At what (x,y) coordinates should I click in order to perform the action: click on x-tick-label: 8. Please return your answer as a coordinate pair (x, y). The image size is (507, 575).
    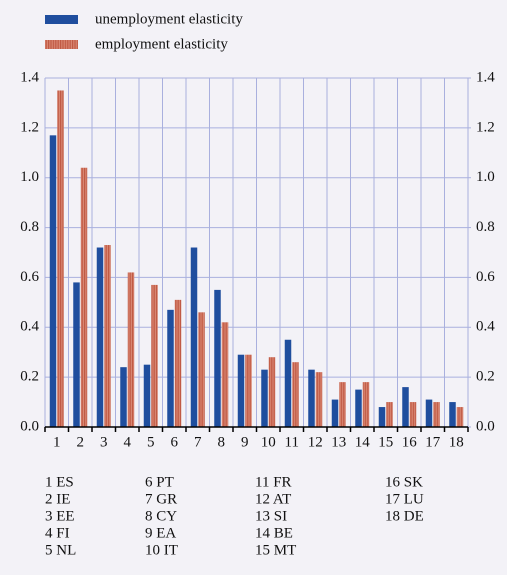
    Looking at the image, I should click on (222, 442).